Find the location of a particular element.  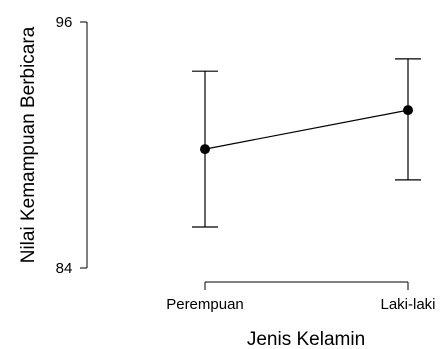

y-ticks: 84 96 is located at coordinates (71, 145).